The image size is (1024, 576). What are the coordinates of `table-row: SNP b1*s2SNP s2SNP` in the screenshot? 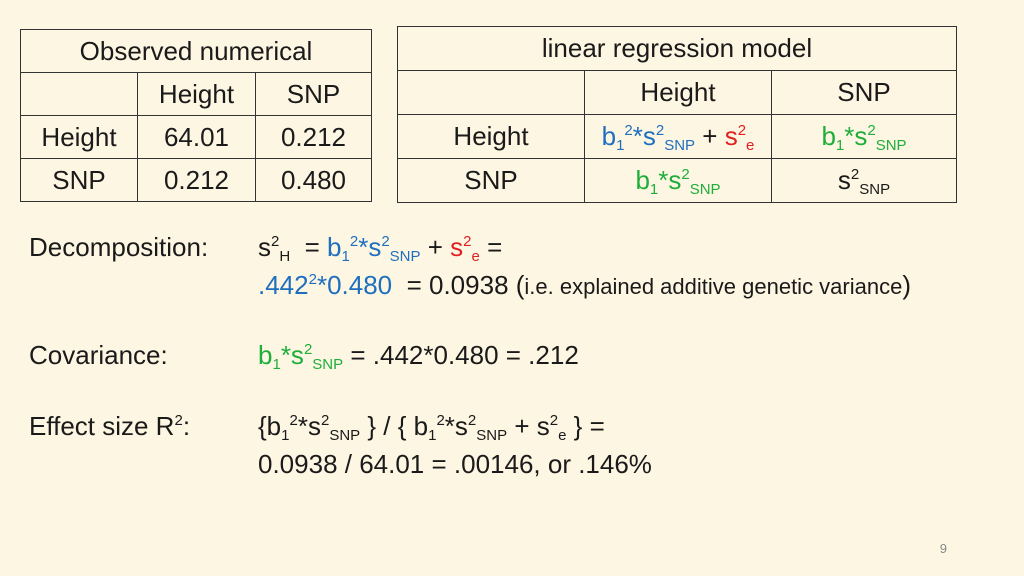 It's located at (677, 180).